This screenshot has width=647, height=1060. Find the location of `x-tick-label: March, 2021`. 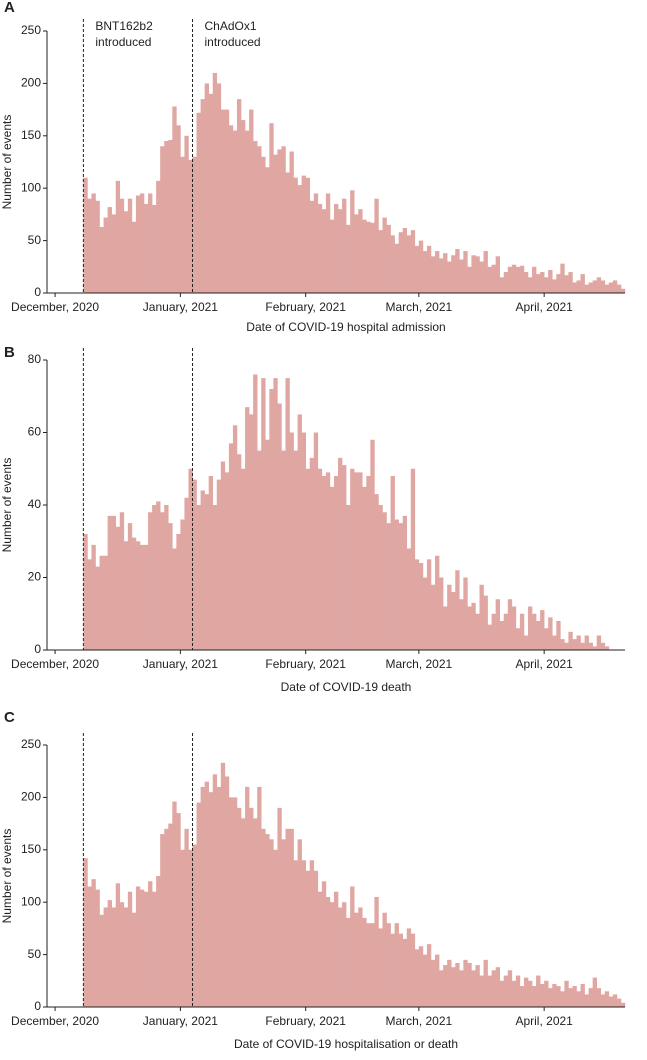

x-tick-label: March, 2021 is located at coordinates (419, 1021).